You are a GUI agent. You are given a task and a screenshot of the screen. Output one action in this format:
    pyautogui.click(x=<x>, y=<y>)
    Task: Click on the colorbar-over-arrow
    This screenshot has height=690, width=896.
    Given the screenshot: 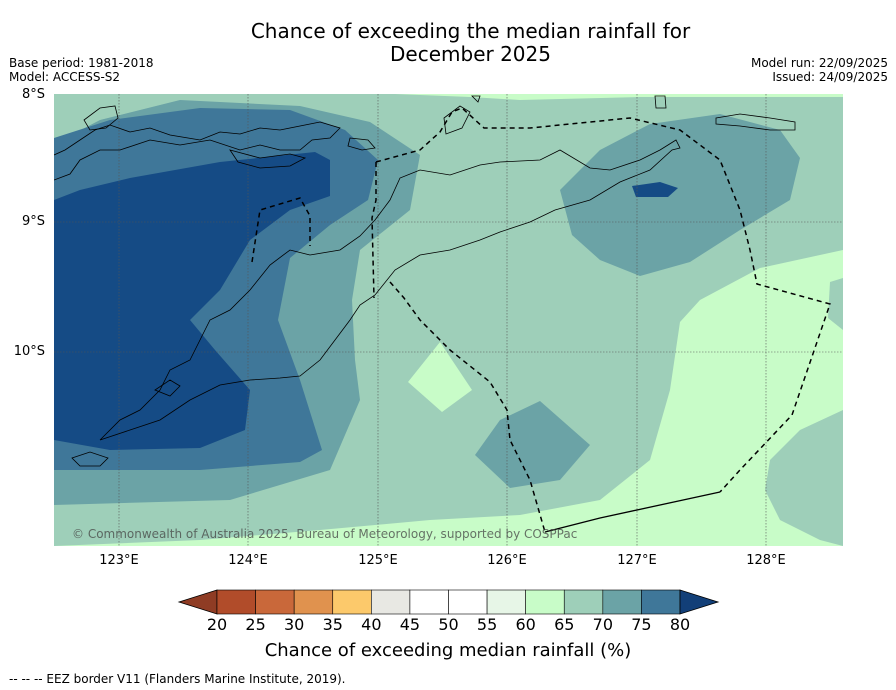 What is the action you would take?
    pyautogui.click(x=699, y=602)
    